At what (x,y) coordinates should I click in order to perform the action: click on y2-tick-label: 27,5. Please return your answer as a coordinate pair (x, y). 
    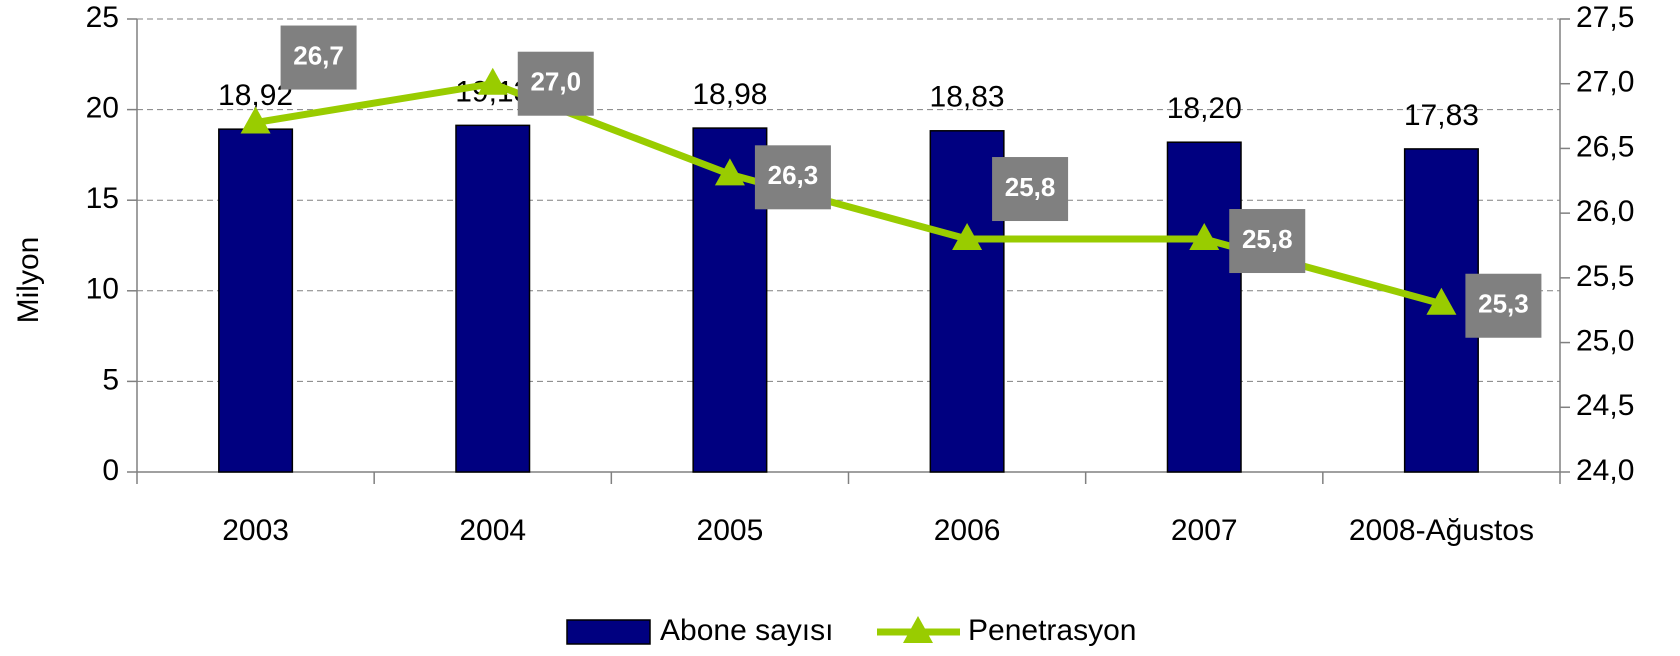
    Looking at the image, I should click on (1605, 17).